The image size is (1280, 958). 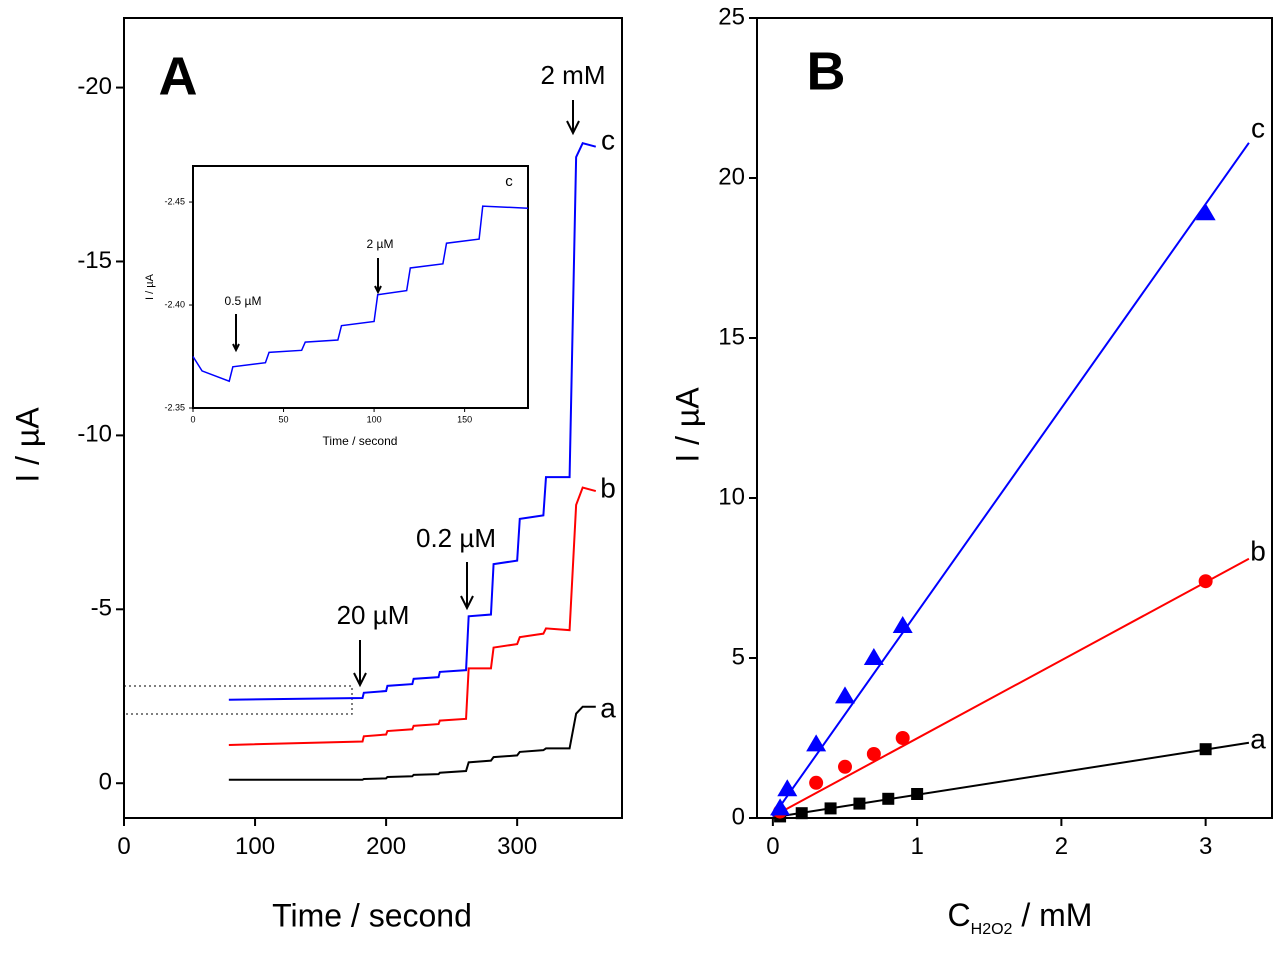 What do you see at coordinates (517, 846) in the screenshot?
I see `x-tick-label: 300` at bounding box center [517, 846].